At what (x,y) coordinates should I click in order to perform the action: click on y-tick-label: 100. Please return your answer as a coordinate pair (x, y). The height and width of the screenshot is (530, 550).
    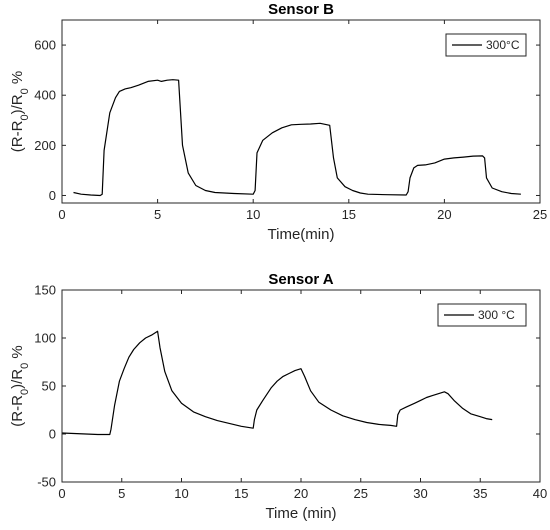
    Looking at the image, I should click on (45, 338).